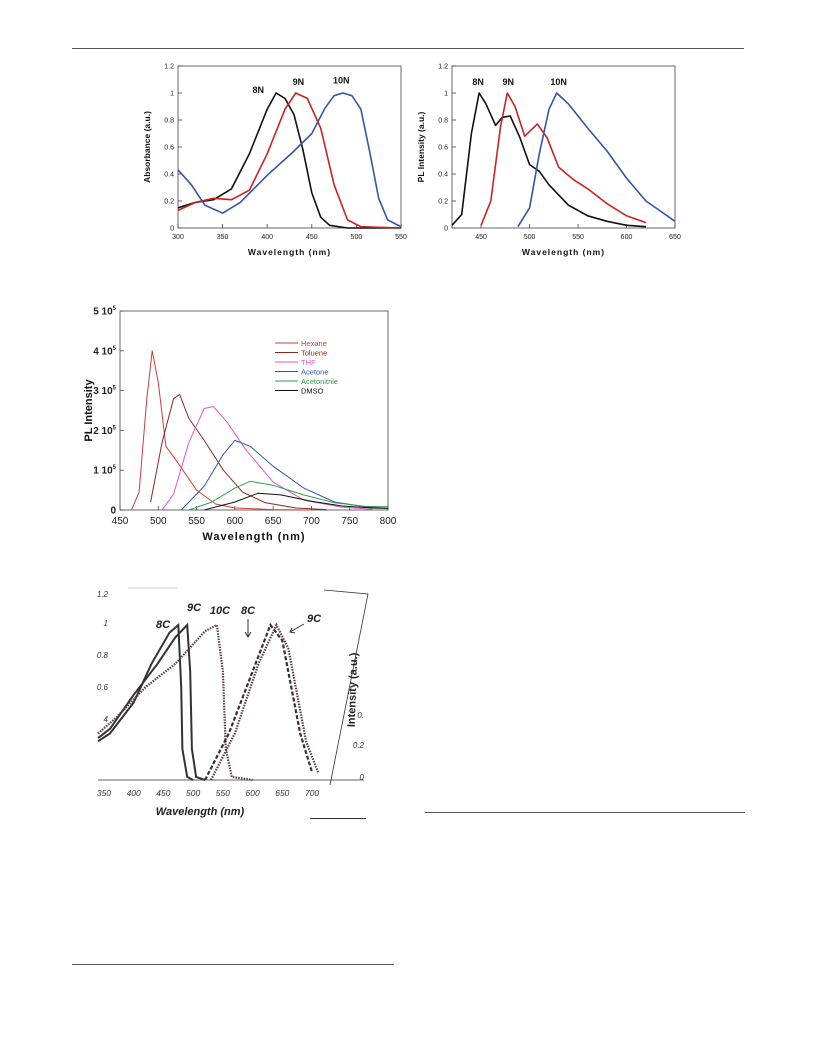 This screenshot has width=816, height=1056. I want to click on cropped-right-ytick-label: 0., so click(360, 715).